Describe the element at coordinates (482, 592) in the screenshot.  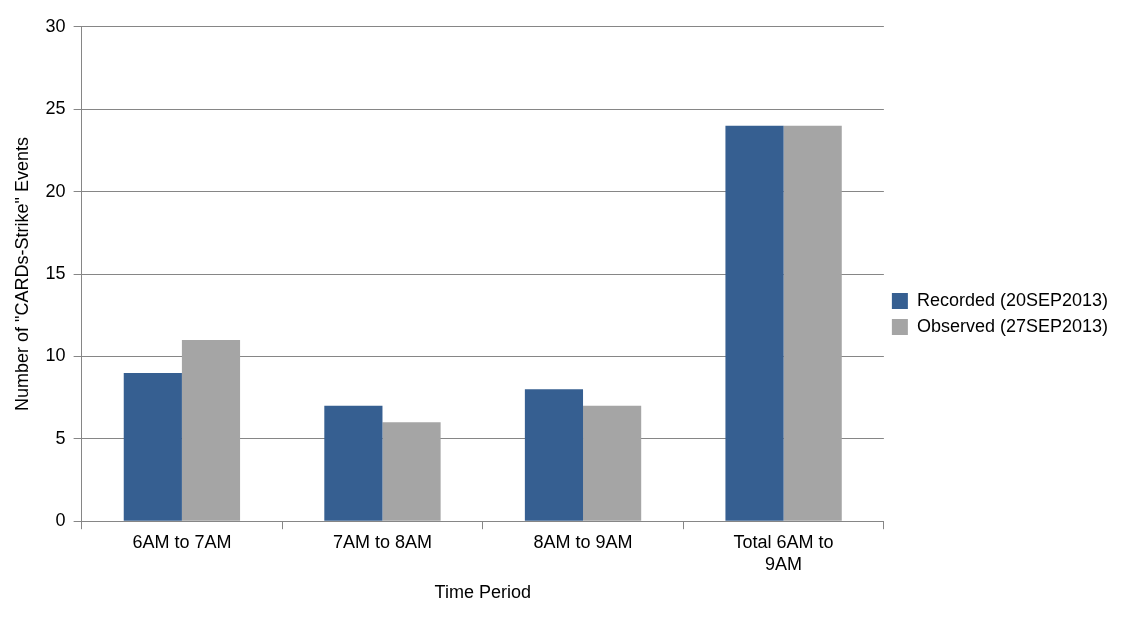
I see `x-axis-title: Time Period` at that location.